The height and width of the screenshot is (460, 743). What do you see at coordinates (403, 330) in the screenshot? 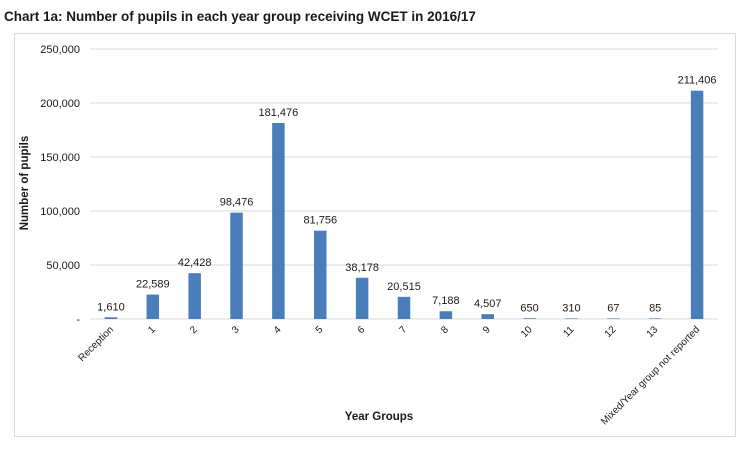
I see `x-tick-label: 7` at bounding box center [403, 330].